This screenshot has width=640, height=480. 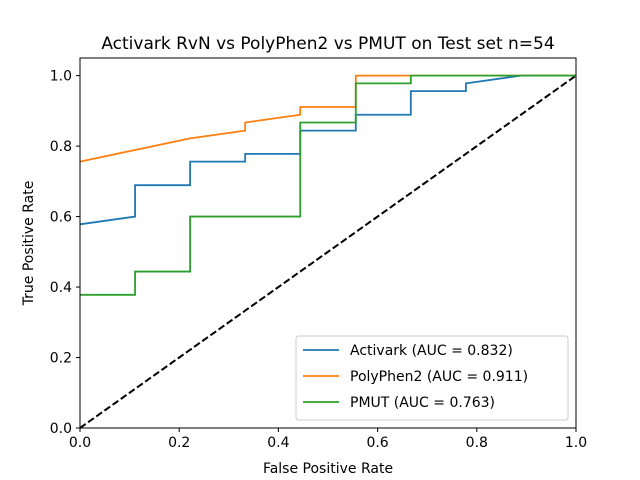 I want to click on y-tick-label: 0.2, so click(x=61, y=359).